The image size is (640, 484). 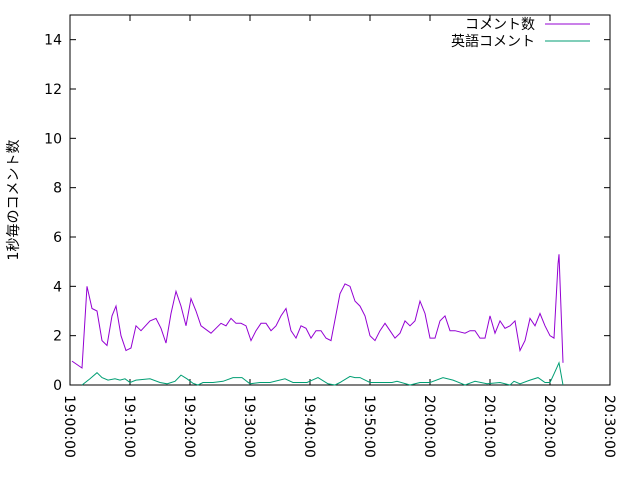 What do you see at coordinates (57, 386) in the screenshot?
I see `y-tick-label: 0` at bounding box center [57, 386].